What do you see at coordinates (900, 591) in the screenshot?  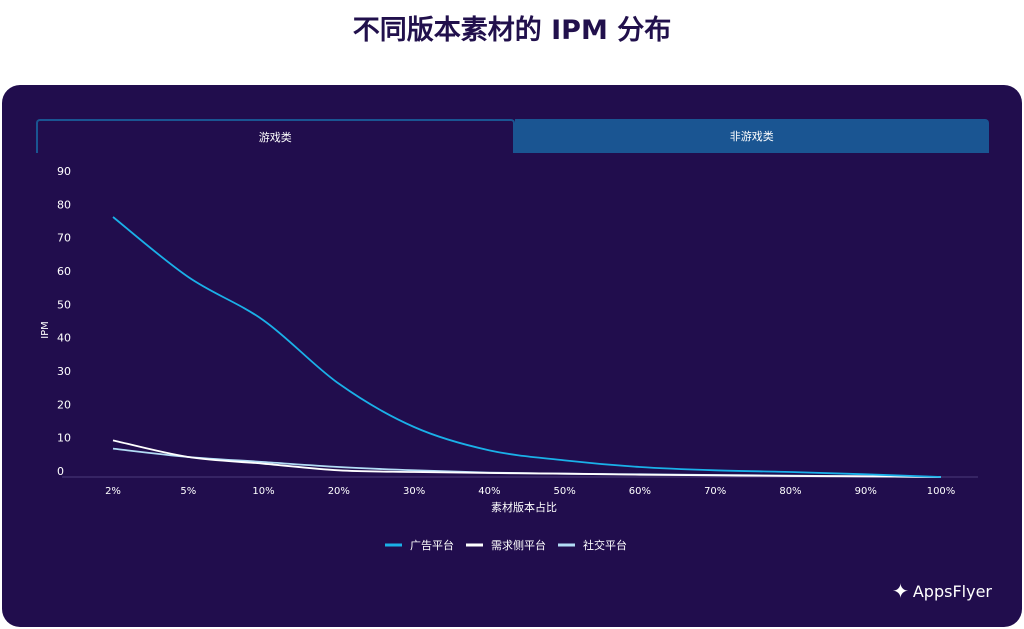 I see `appsflyer-logo-icon: ✦` at bounding box center [900, 591].